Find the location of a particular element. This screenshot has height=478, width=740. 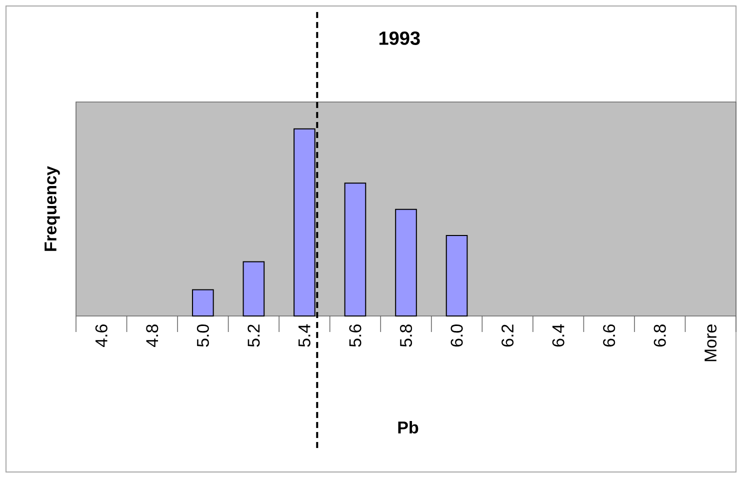

x-tick-label: 5.0 is located at coordinates (202, 335).